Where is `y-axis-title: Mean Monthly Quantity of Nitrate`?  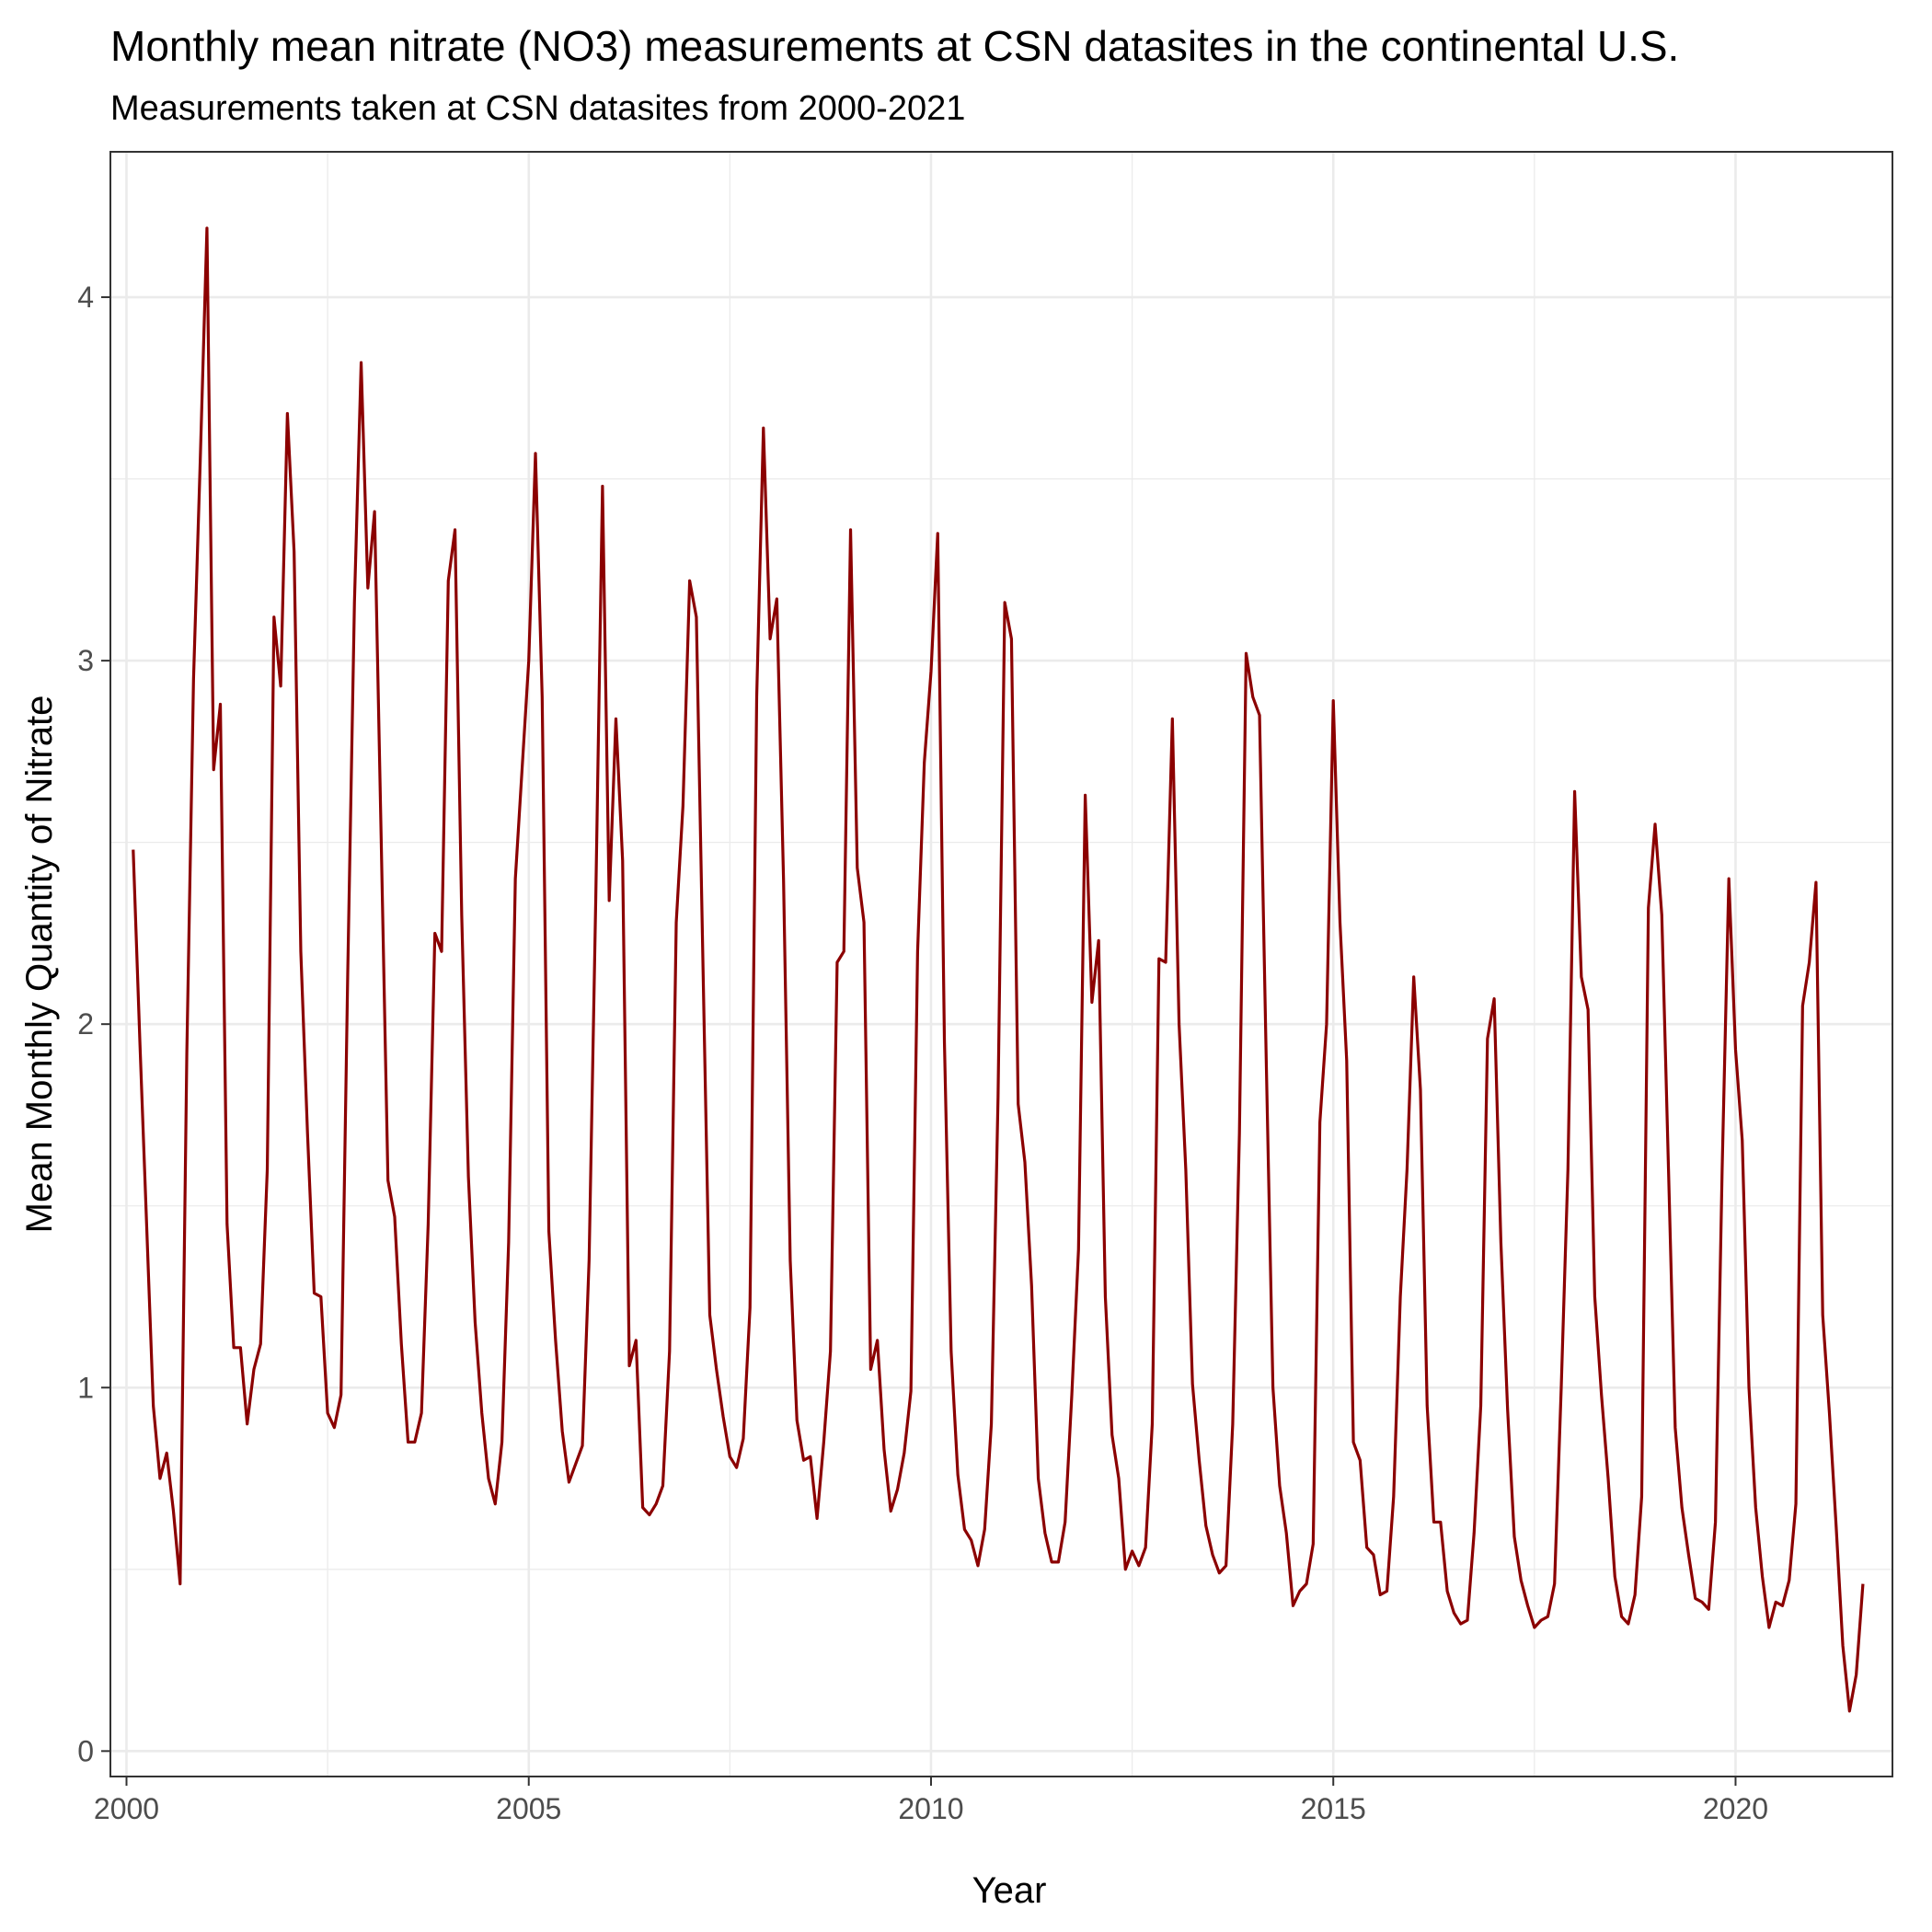
y-axis-title: Mean Monthly Quantity of Nitrate is located at coordinates (39, 965).